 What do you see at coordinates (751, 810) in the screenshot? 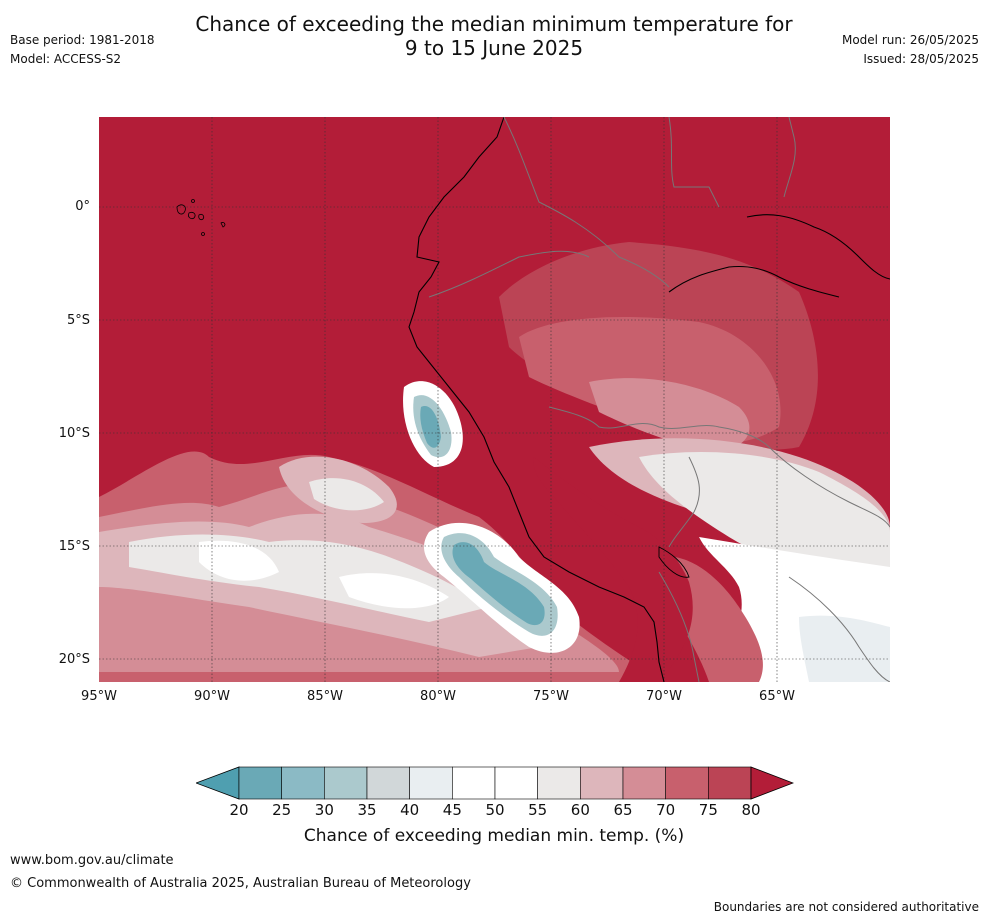
I see `colorbar-tick-80: 80` at bounding box center [751, 810].